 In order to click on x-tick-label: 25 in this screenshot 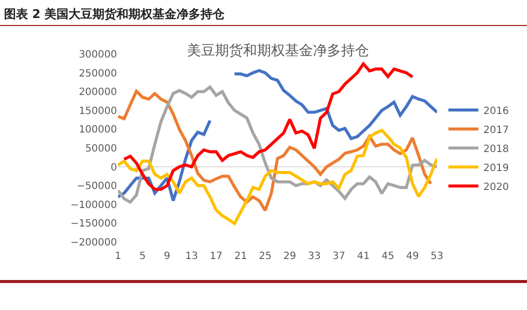, I will do `click(265, 256)`.